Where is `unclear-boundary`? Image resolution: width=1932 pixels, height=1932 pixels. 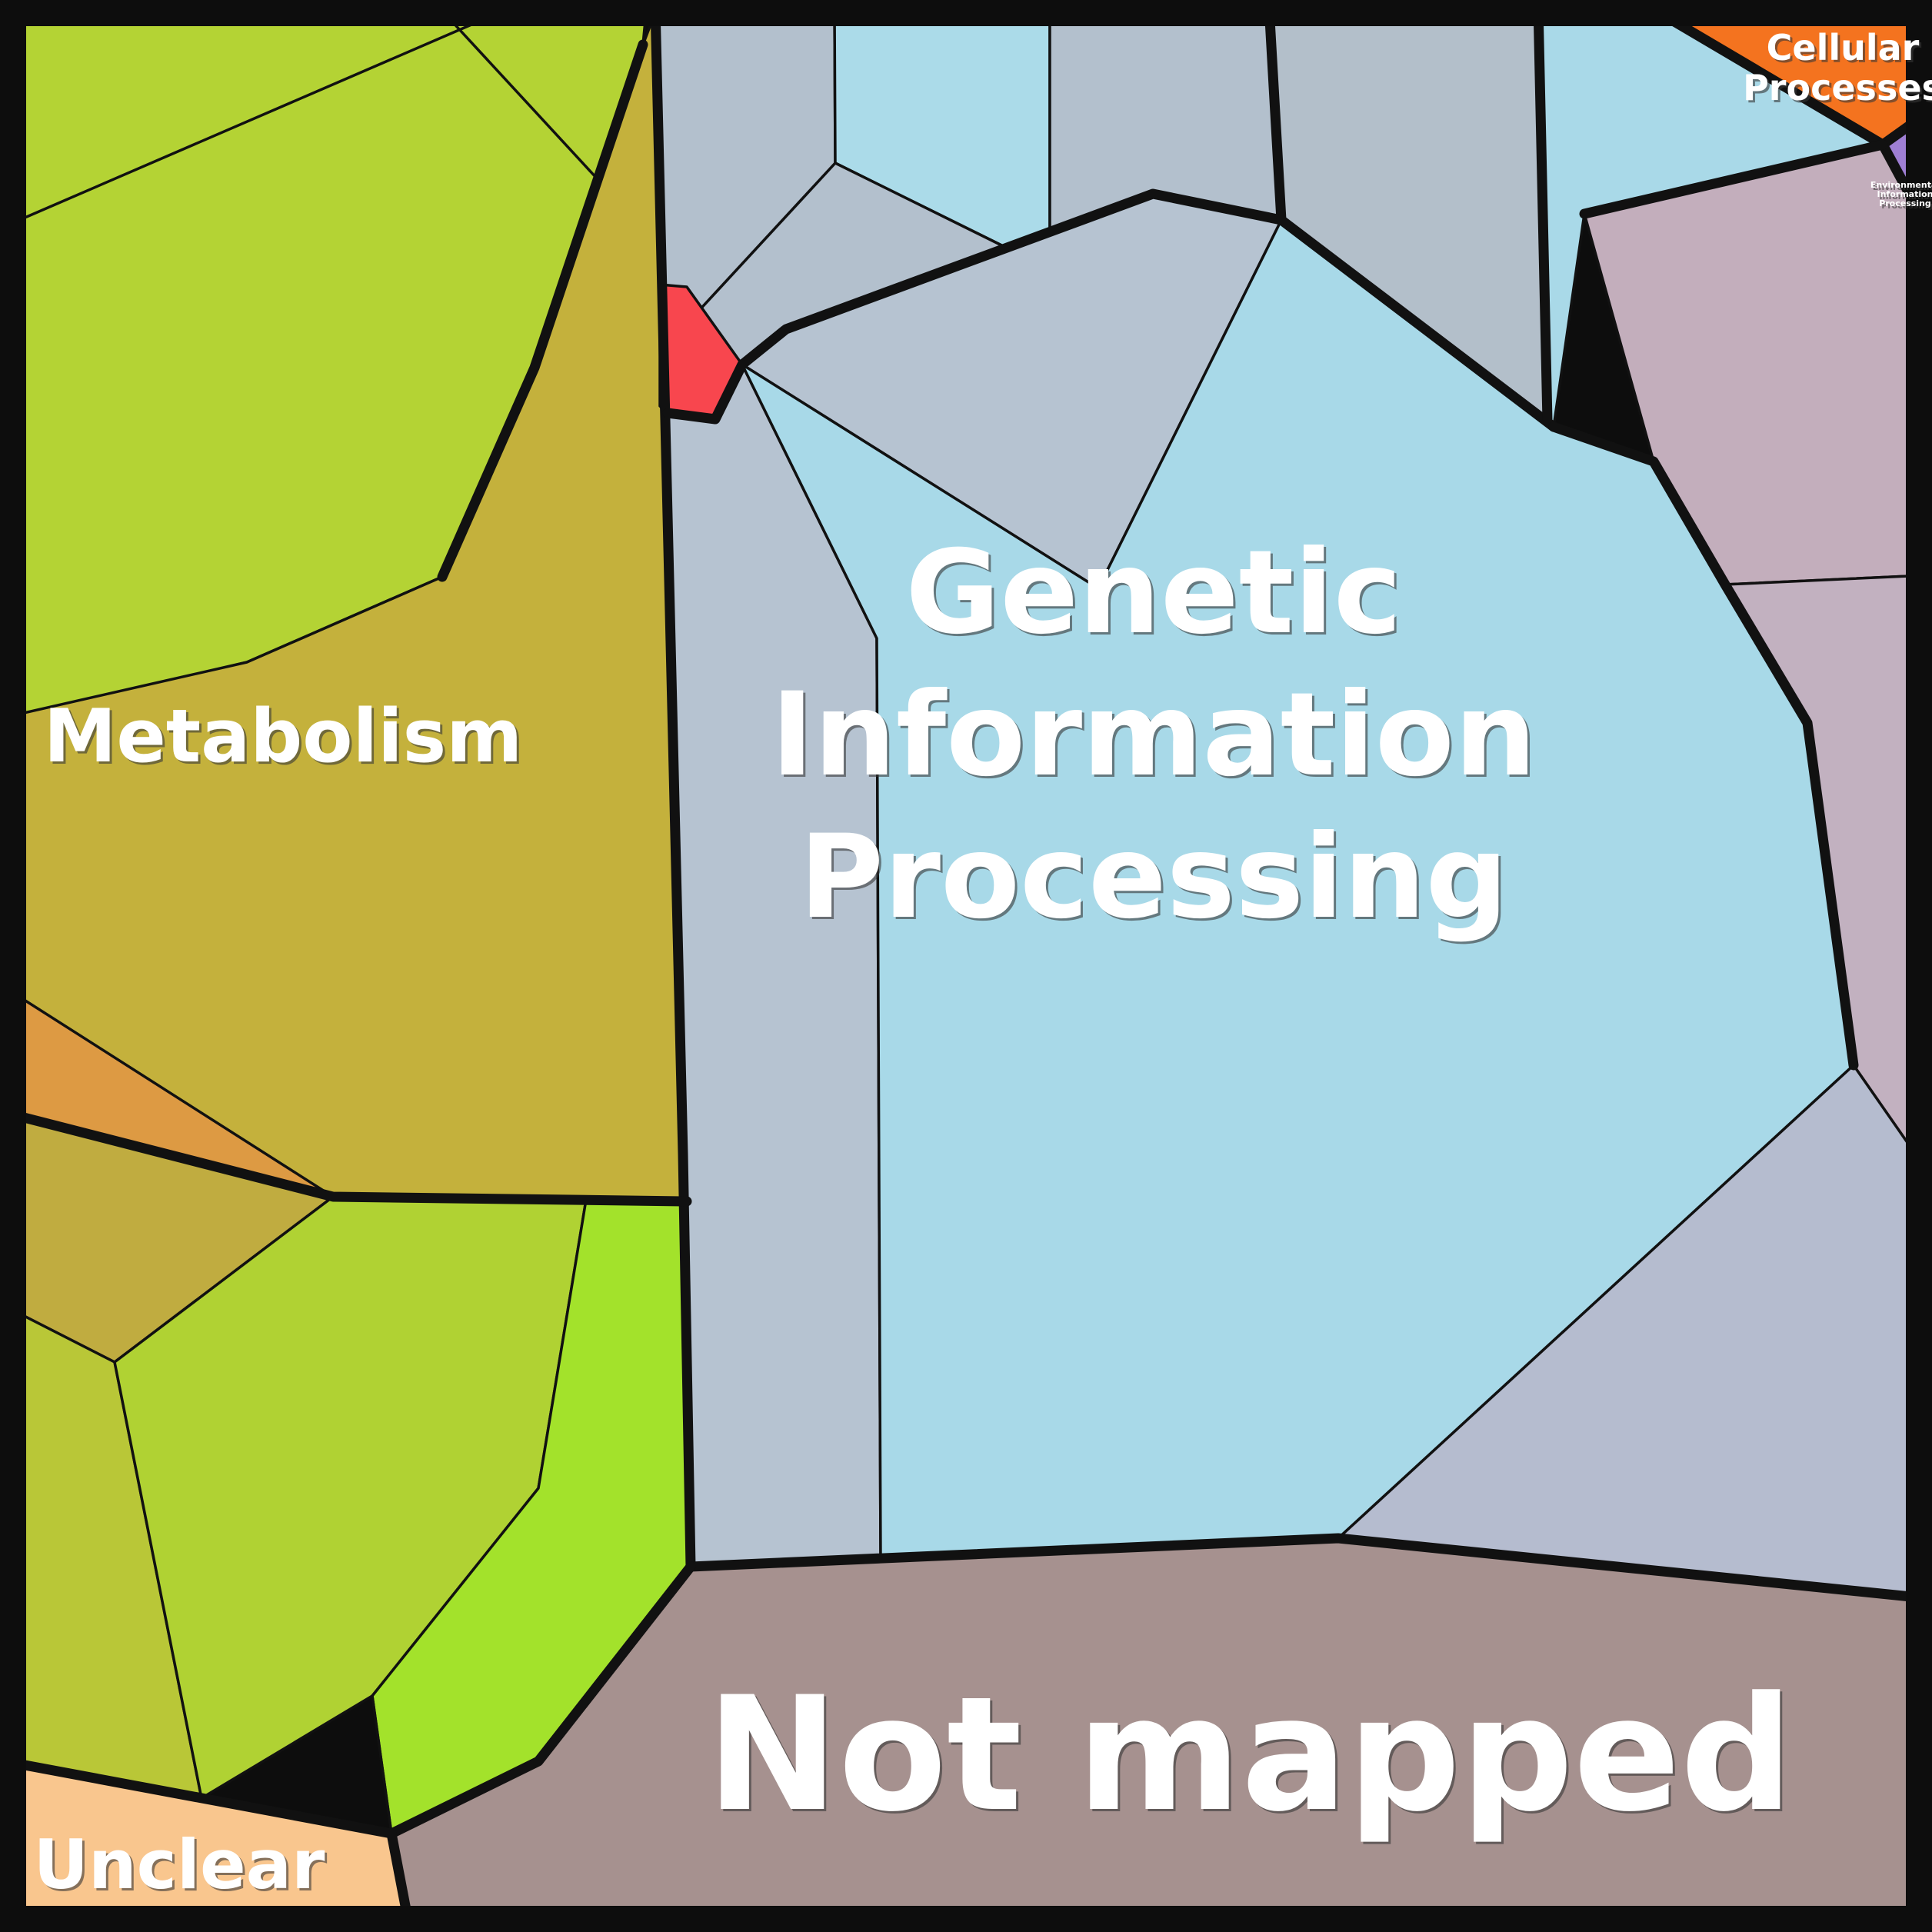
unclear-boundary is located at coordinates (211, 1844).